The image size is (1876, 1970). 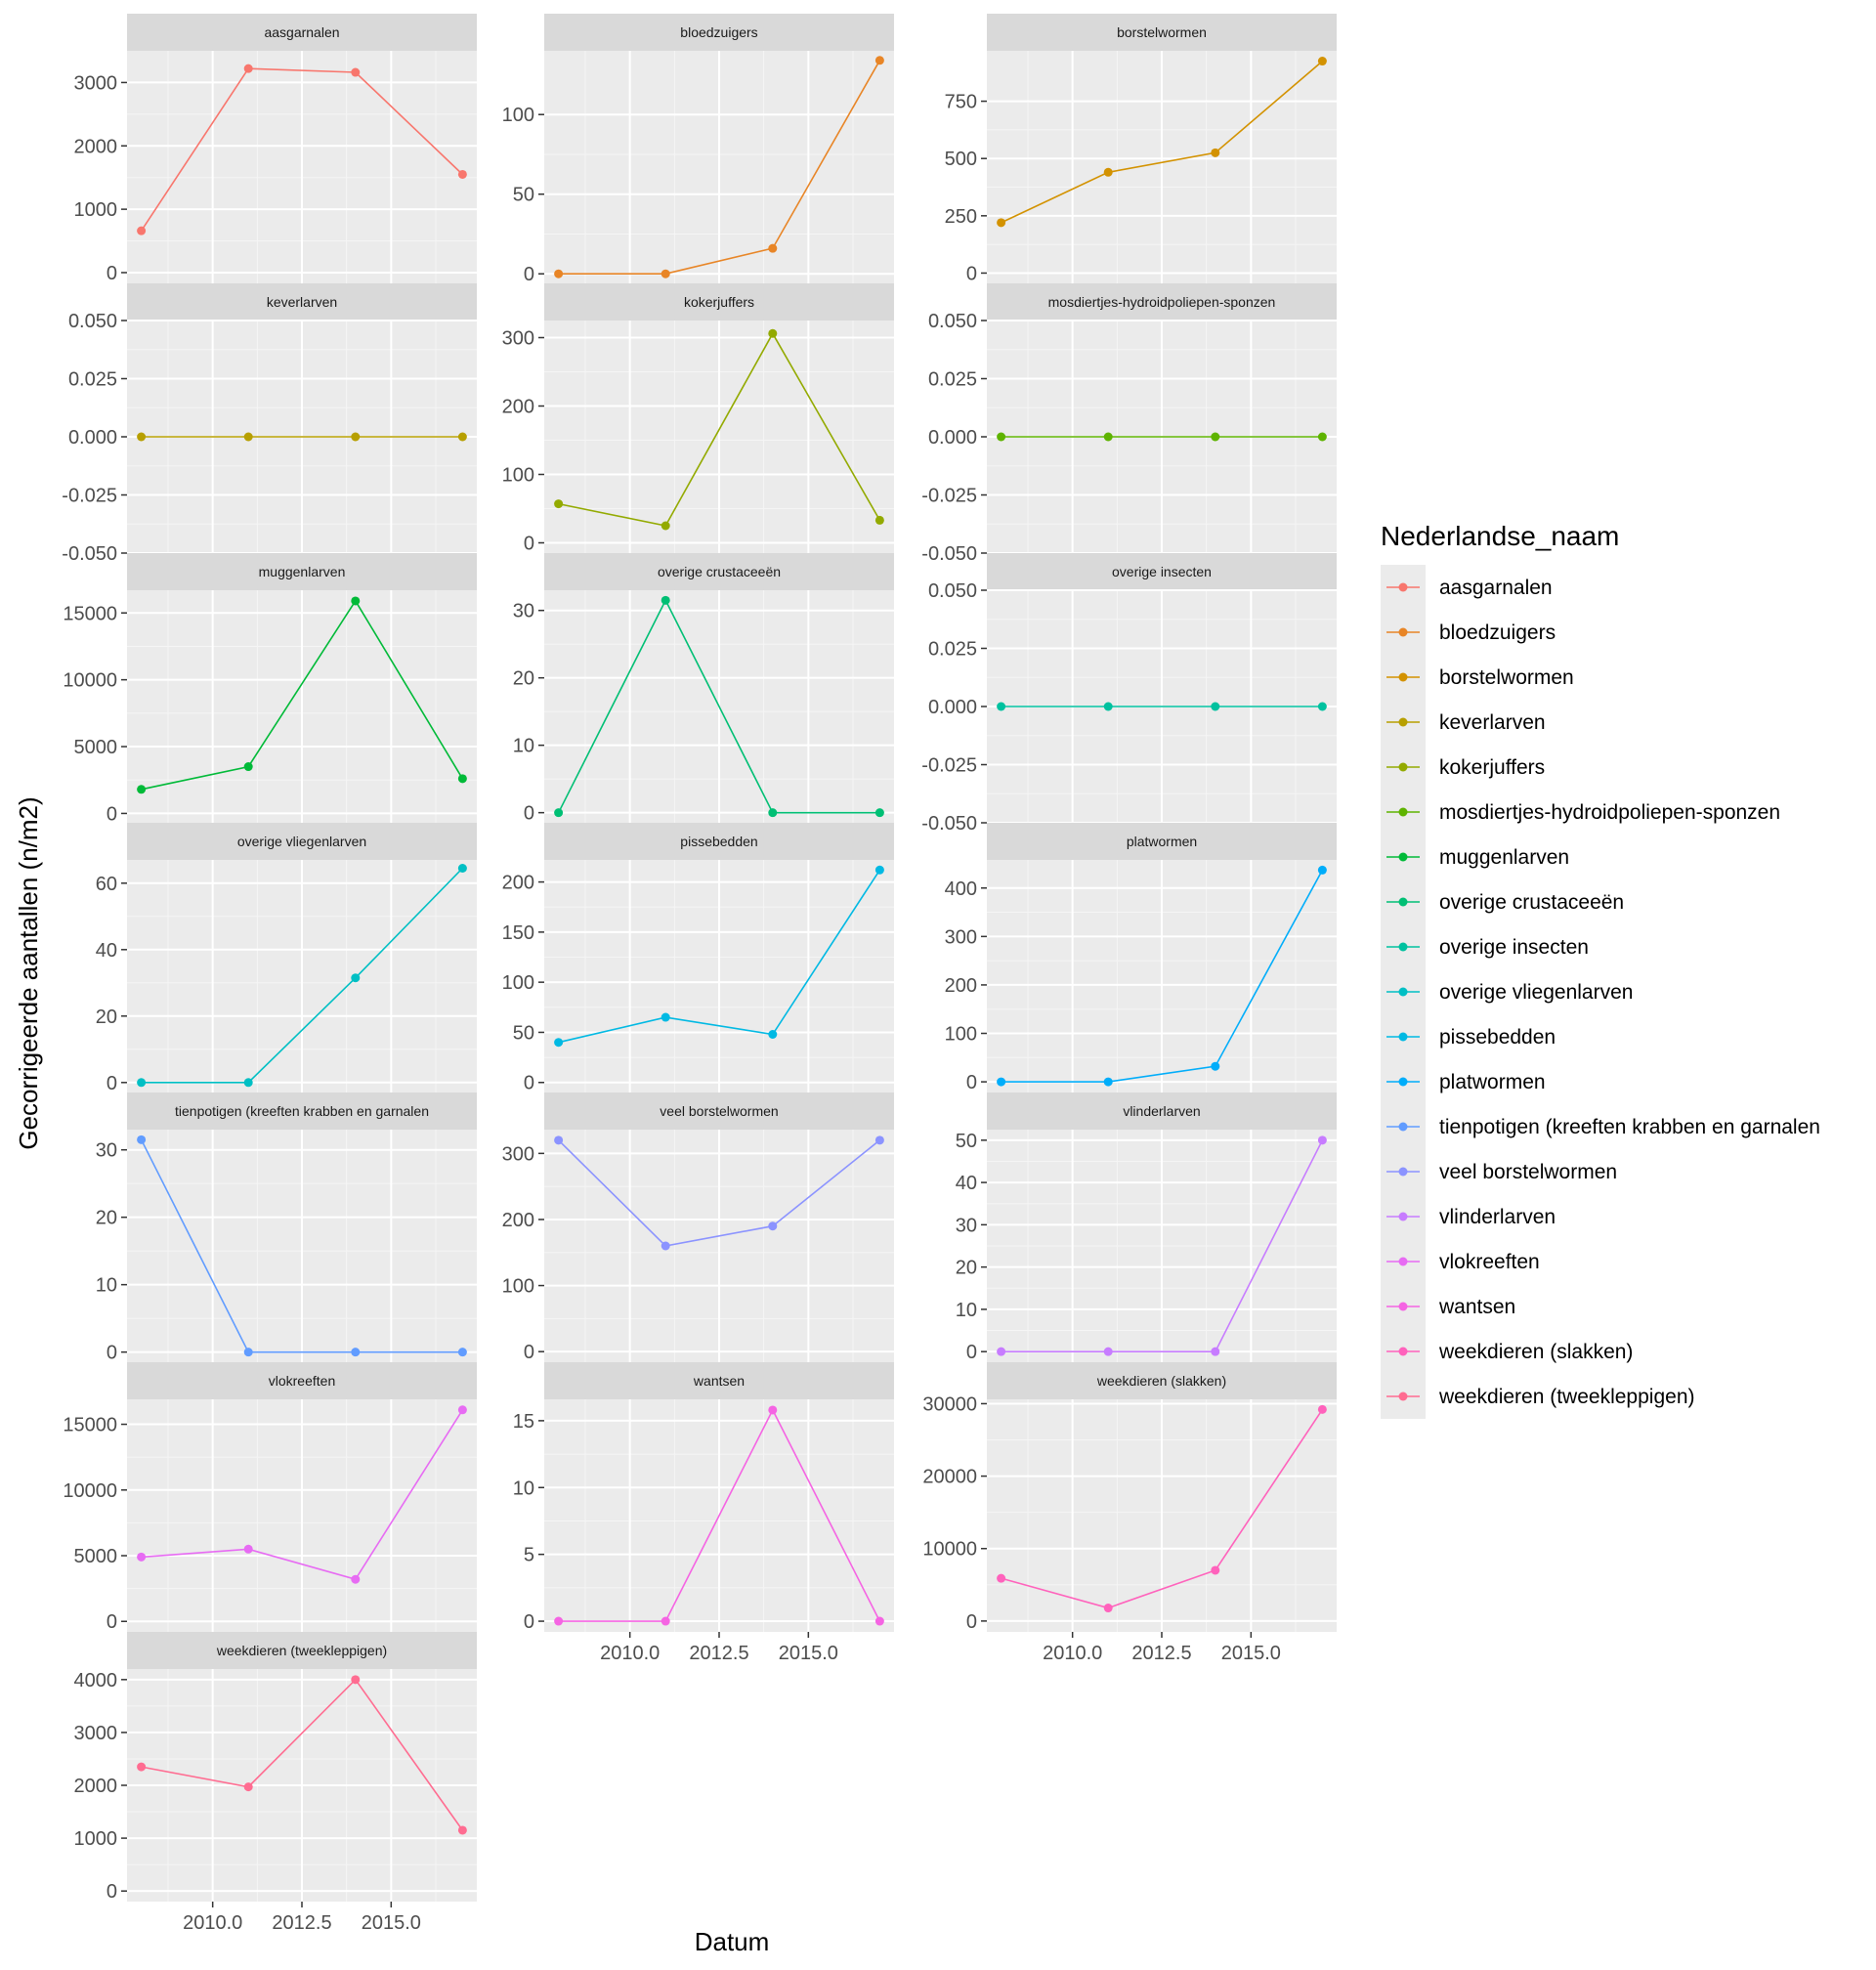 I want to click on y-tick-label: 10, so click(x=523, y=746).